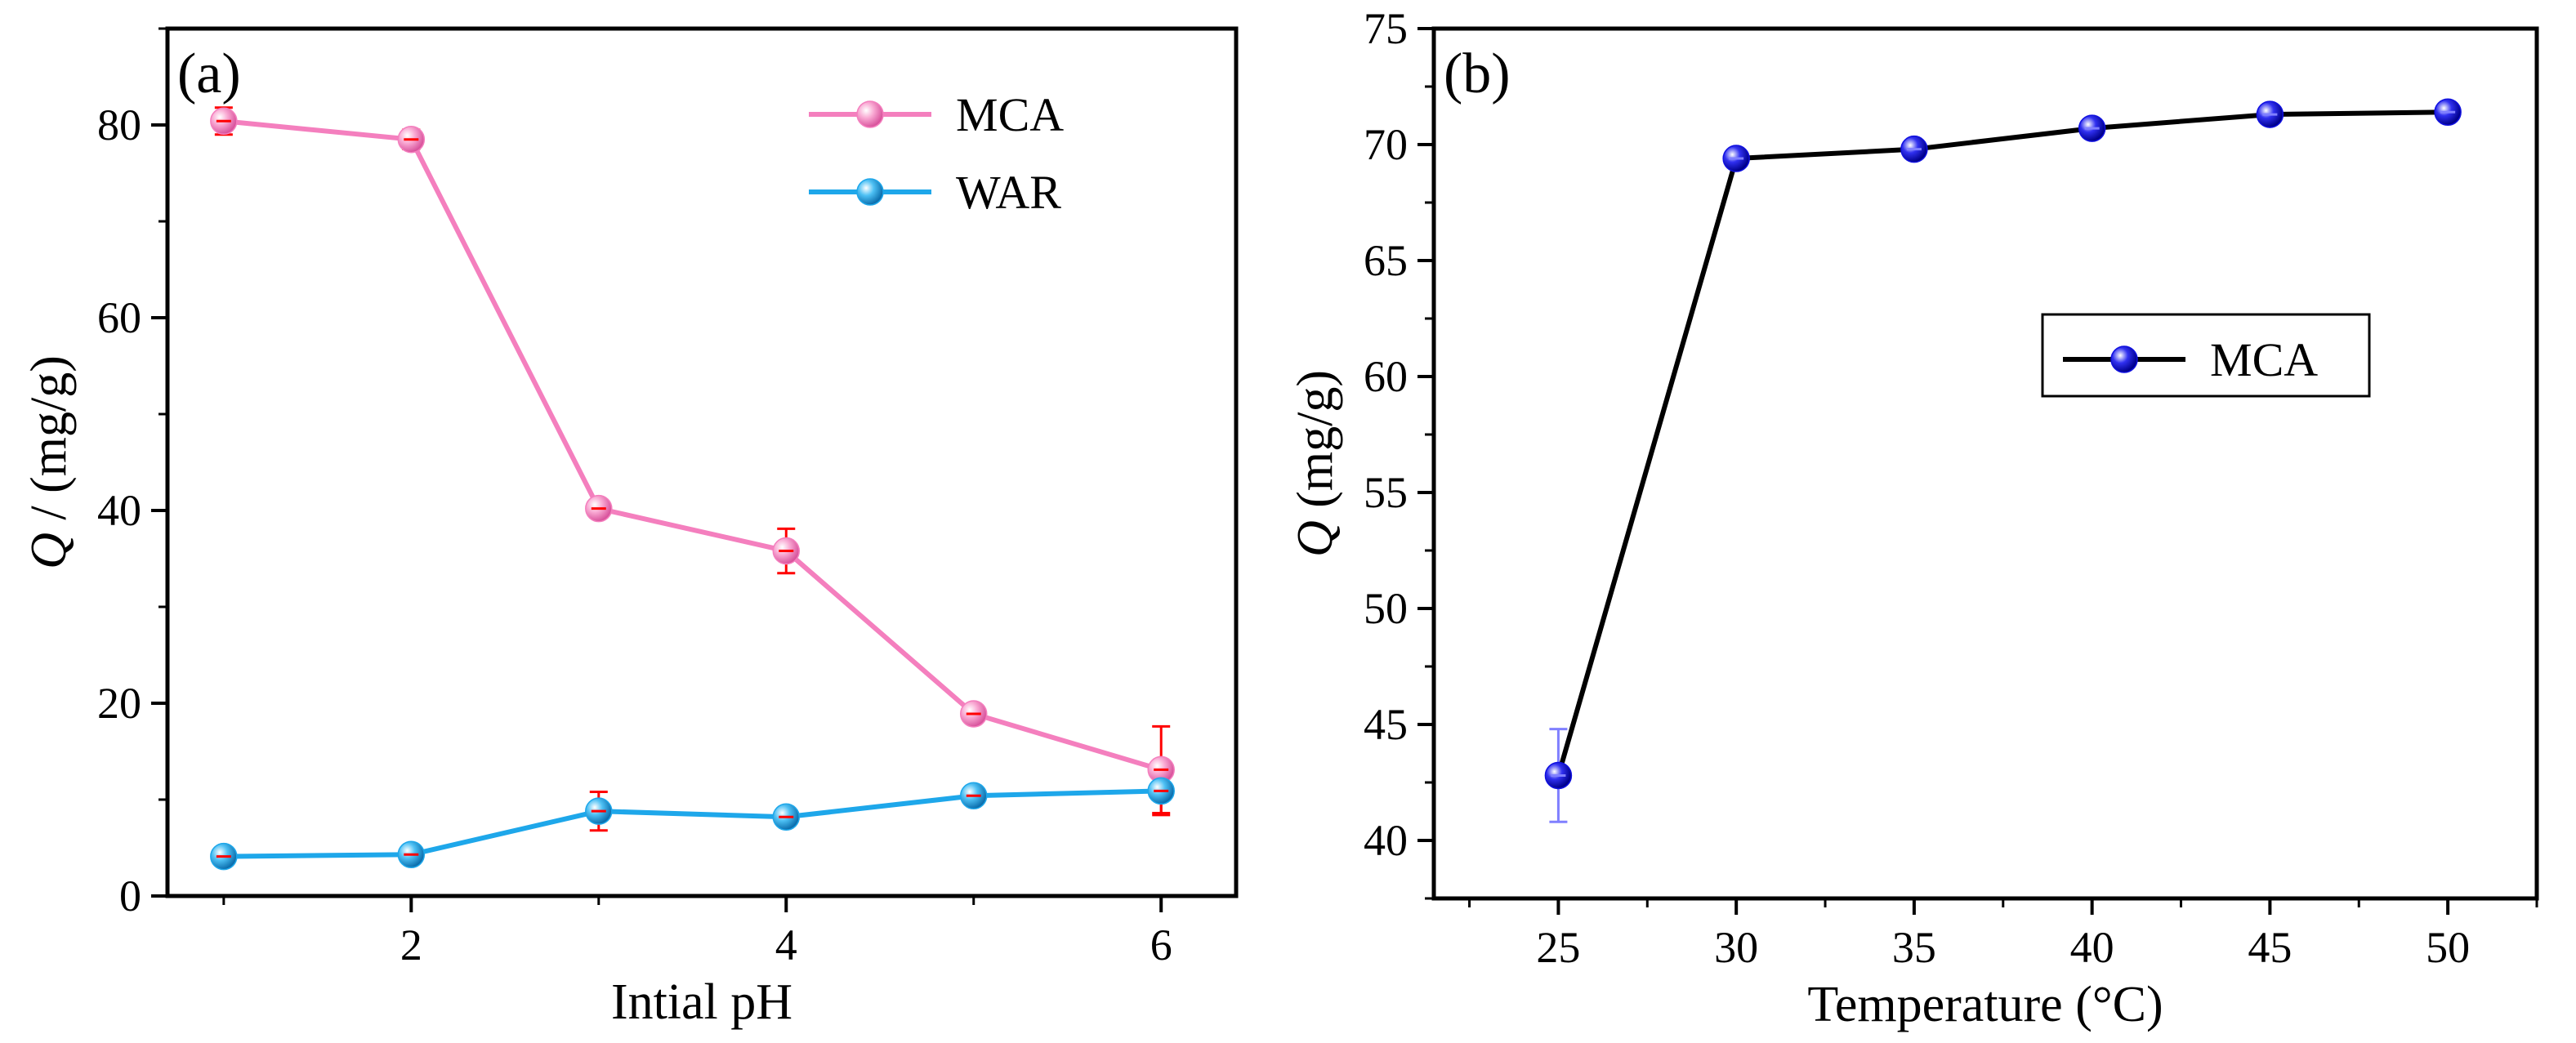 The height and width of the screenshot is (1043, 2576). What do you see at coordinates (1315, 445) in the screenshot?
I see `y-axis-unit: (mg/g)` at bounding box center [1315, 445].